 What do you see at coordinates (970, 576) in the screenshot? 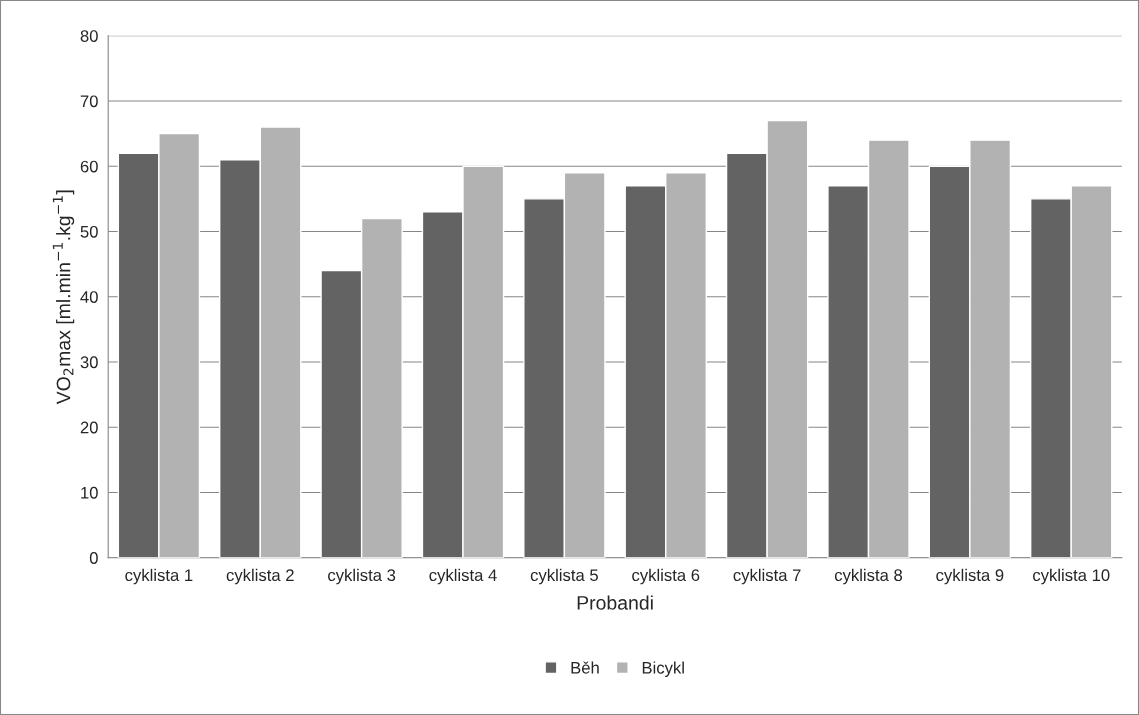
I see `x-tick-label: cyklista 9` at bounding box center [970, 576].